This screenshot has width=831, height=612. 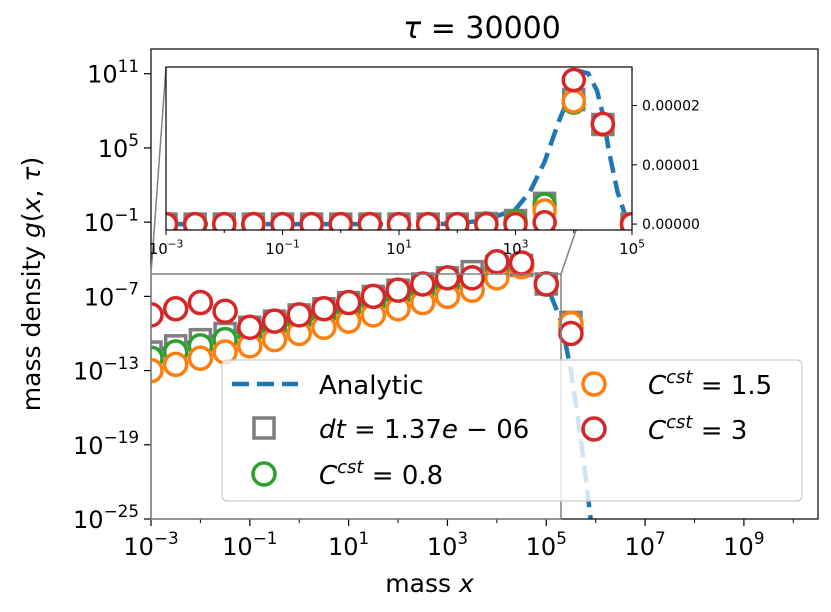 I want to click on legend-marker-dt, so click(x=264, y=428).